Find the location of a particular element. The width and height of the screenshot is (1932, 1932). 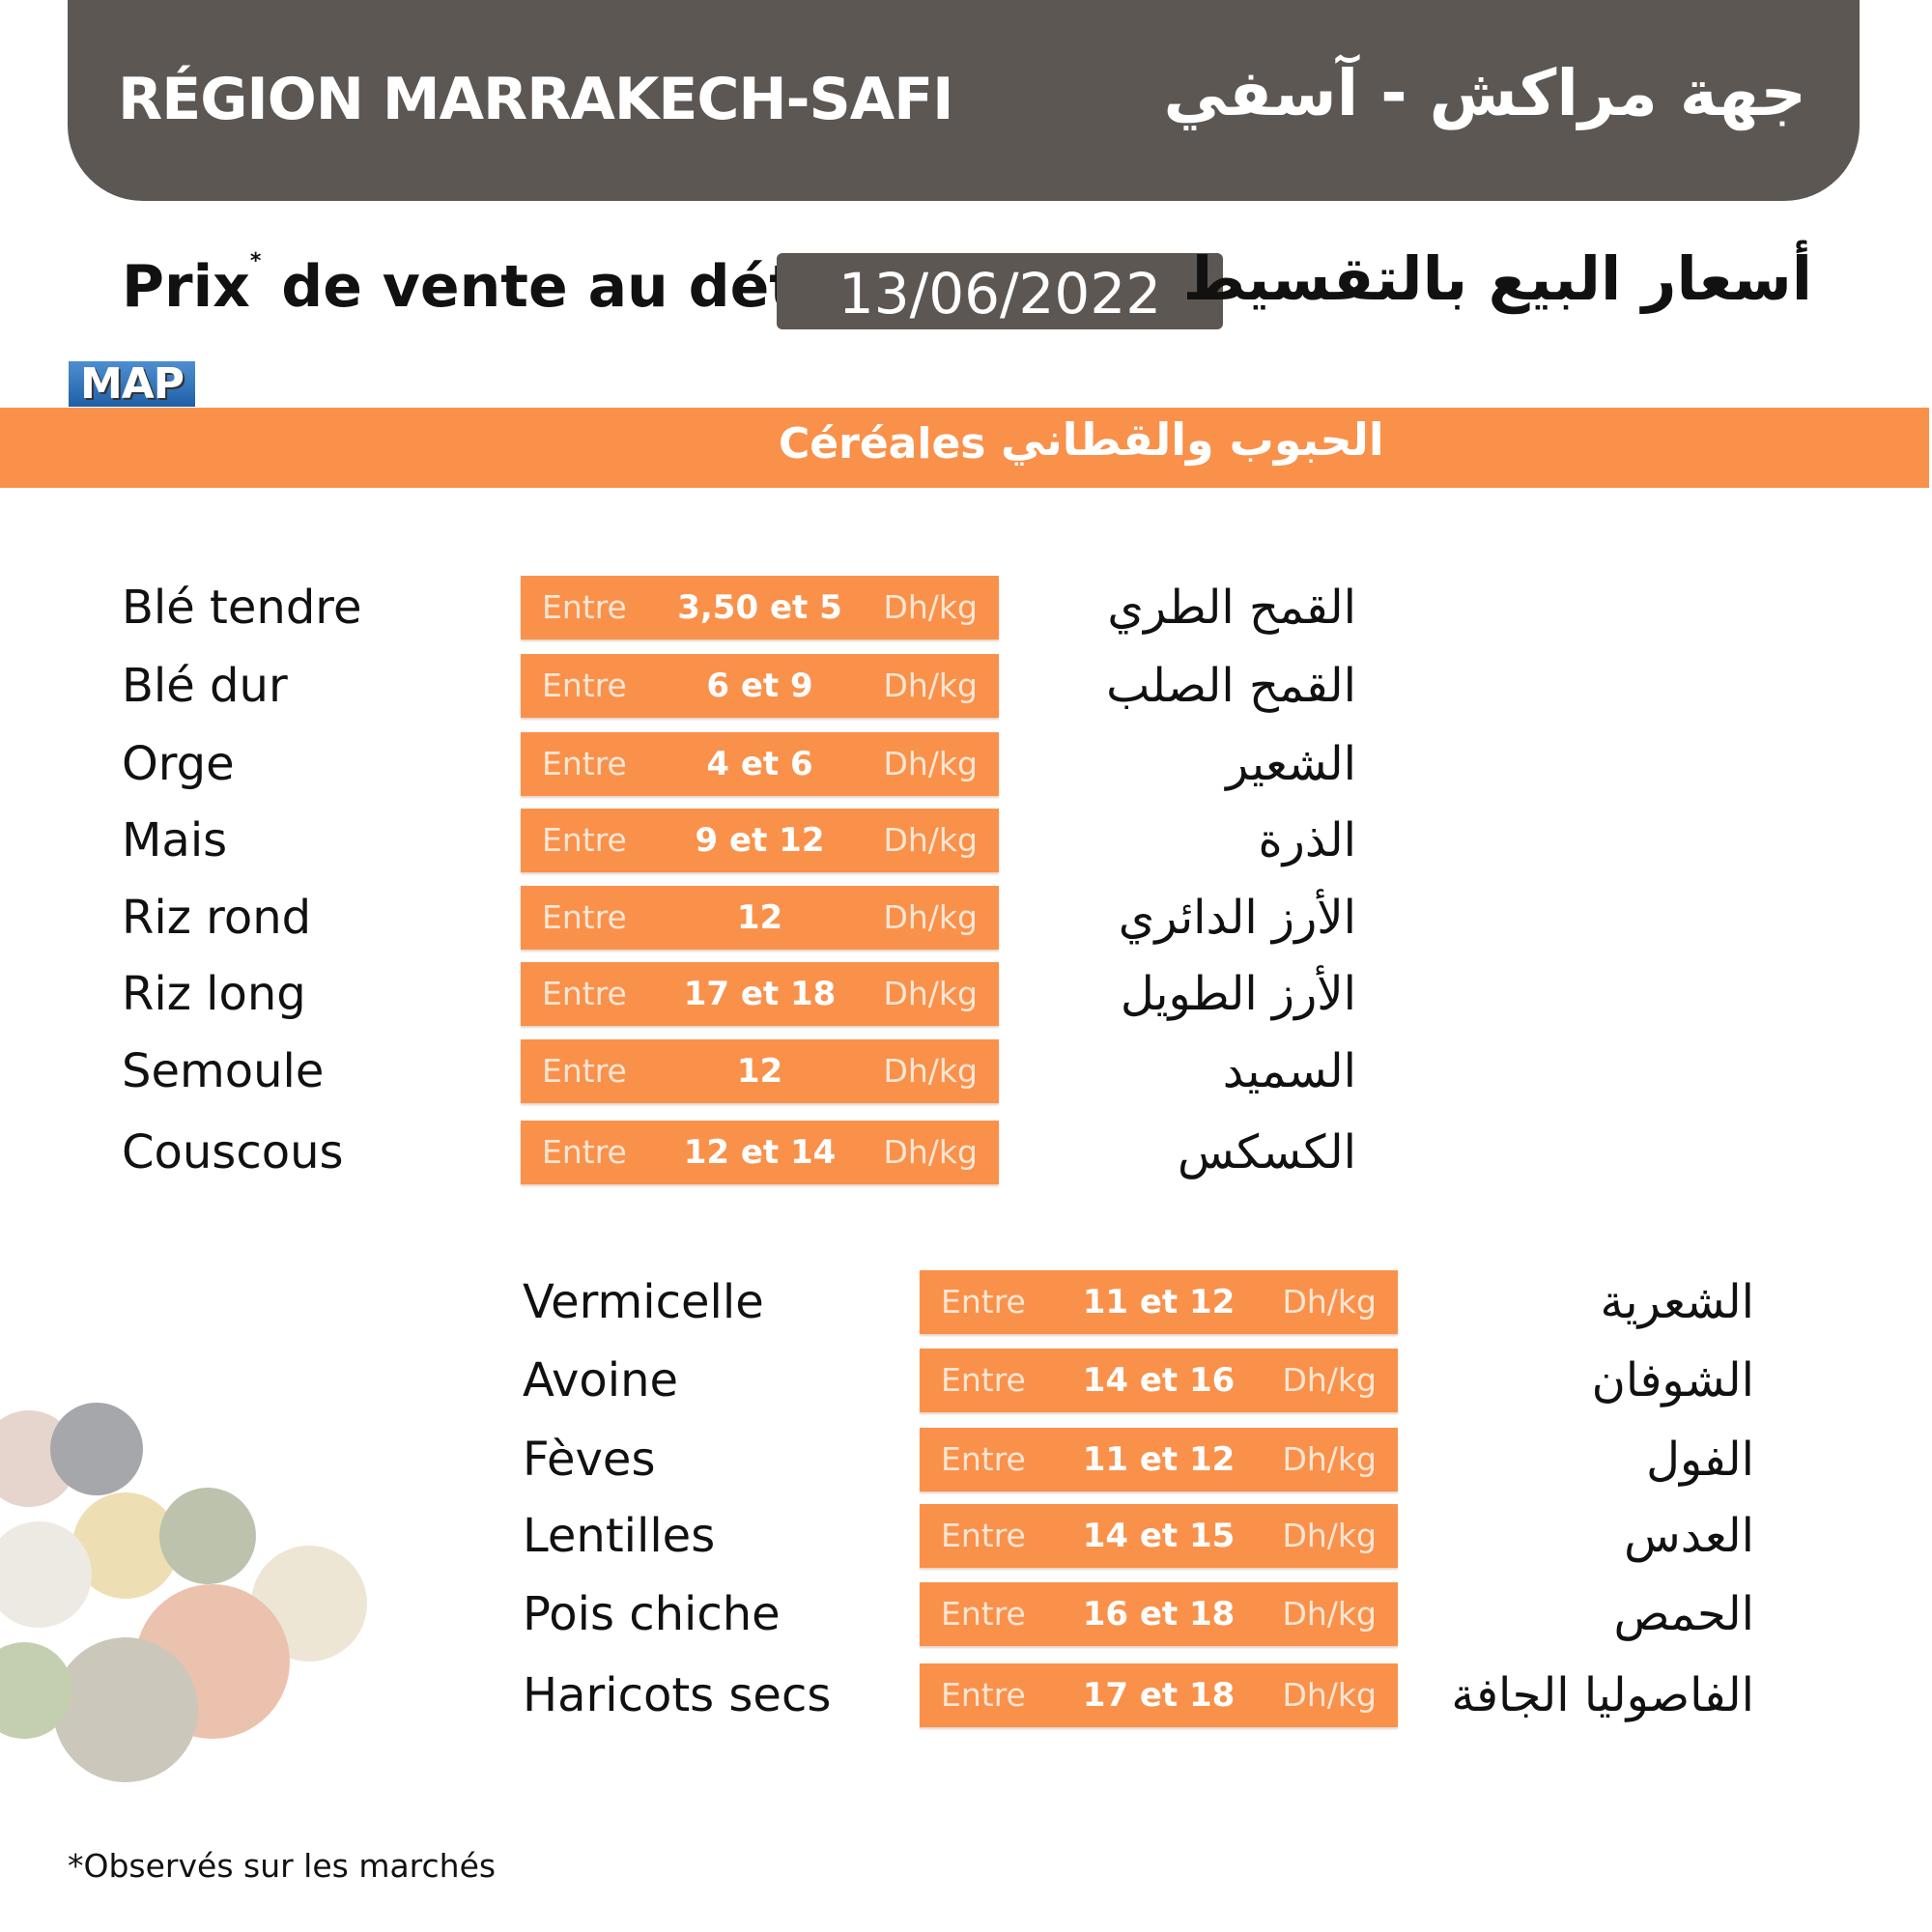

footnote: *Observés sur les marchés is located at coordinates (282, 1866).